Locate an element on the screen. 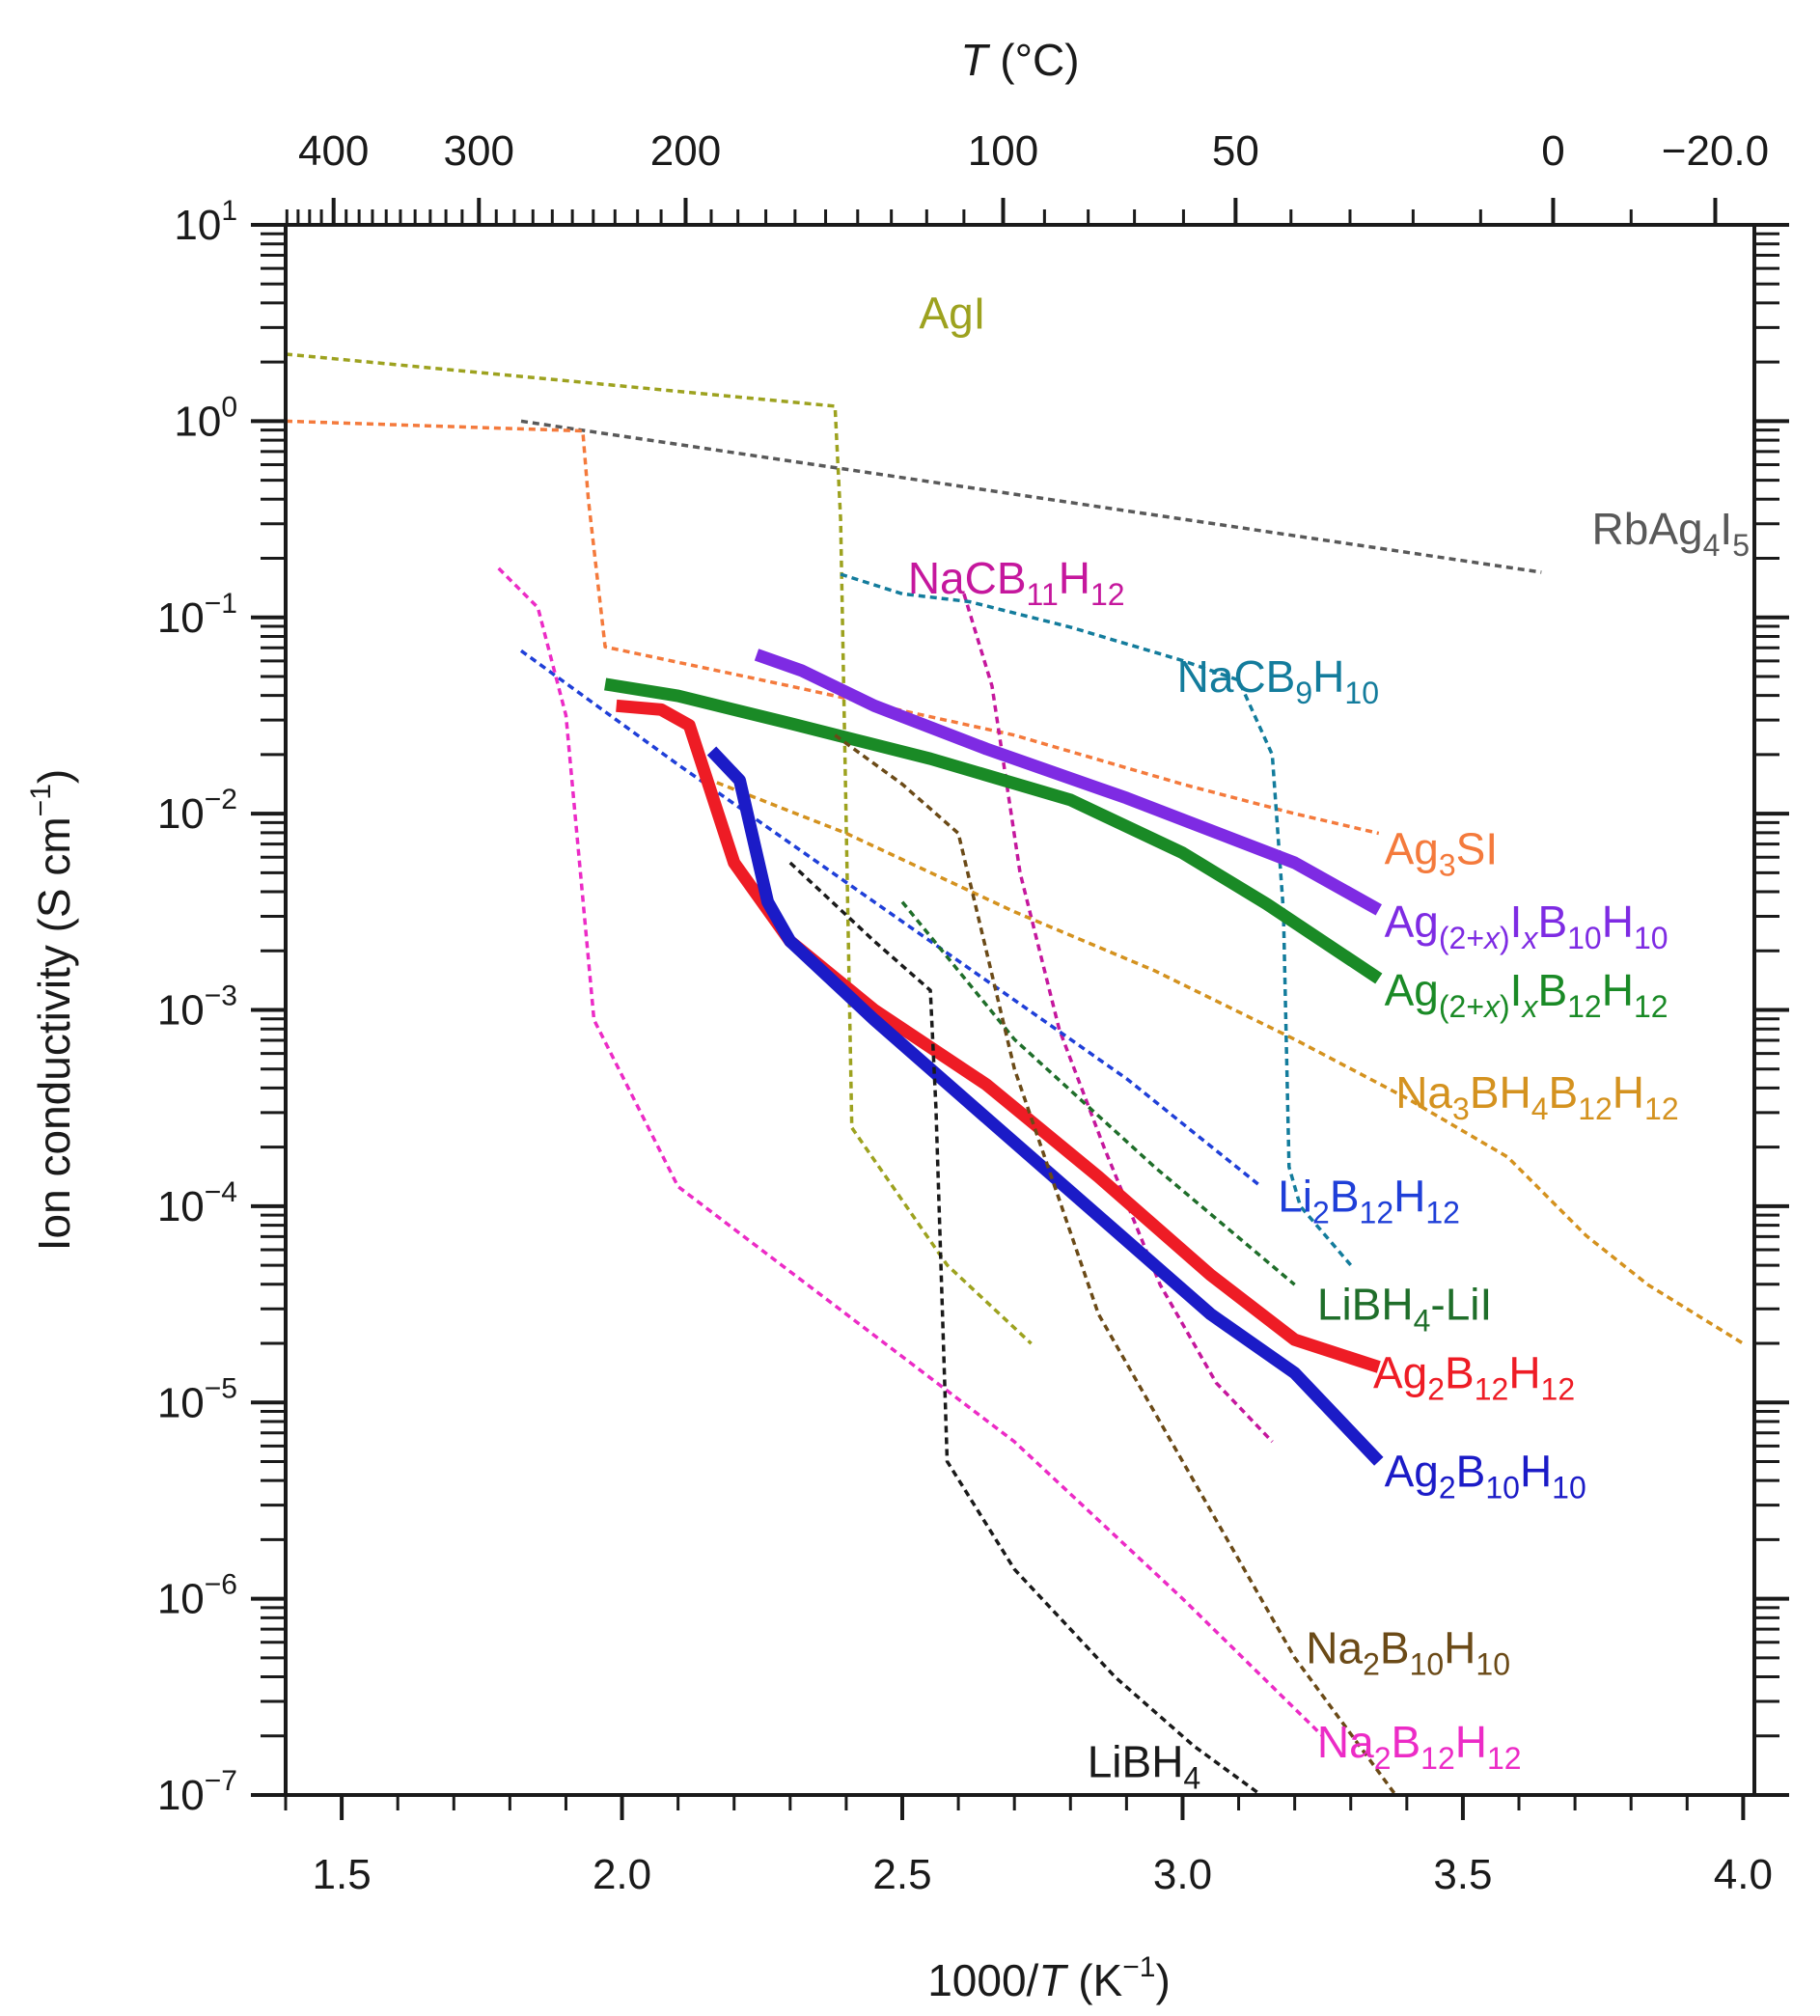  series-line-Ag(2+x)IxB12H12 is located at coordinates (993, 830).